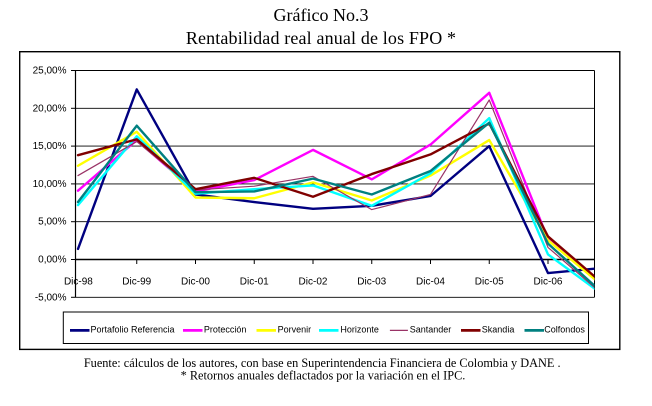 Image resolution: width=652 pixels, height=406 pixels. What do you see at coordinates (498, 330) in the screenshot?
I see `svg-text: Skandia` at bounding box center [498, 330].